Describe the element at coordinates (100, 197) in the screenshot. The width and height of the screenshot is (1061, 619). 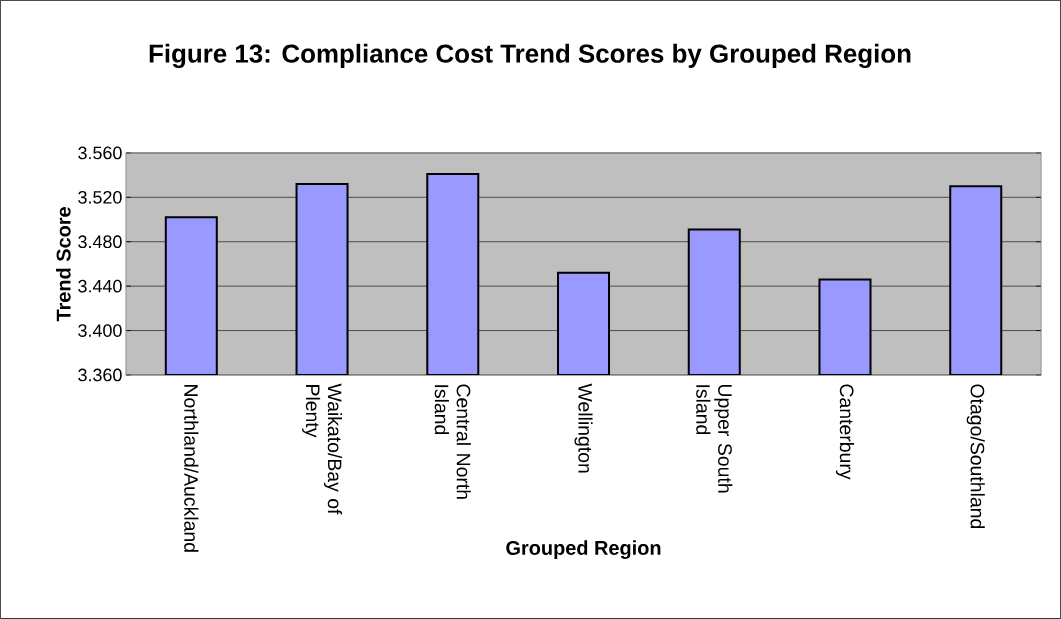
I see `y-tick-label: 3.520` at that location.